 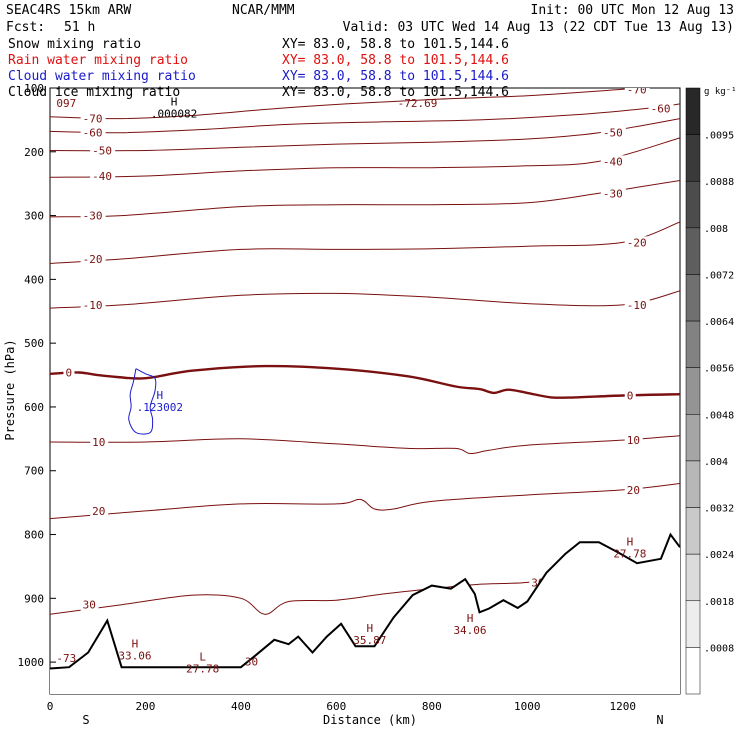 What do you see at coordinates (10, 389) in the screenshot?
I see `y-axis-title: Pressure (hPa)` at bounding box center [10, 389].